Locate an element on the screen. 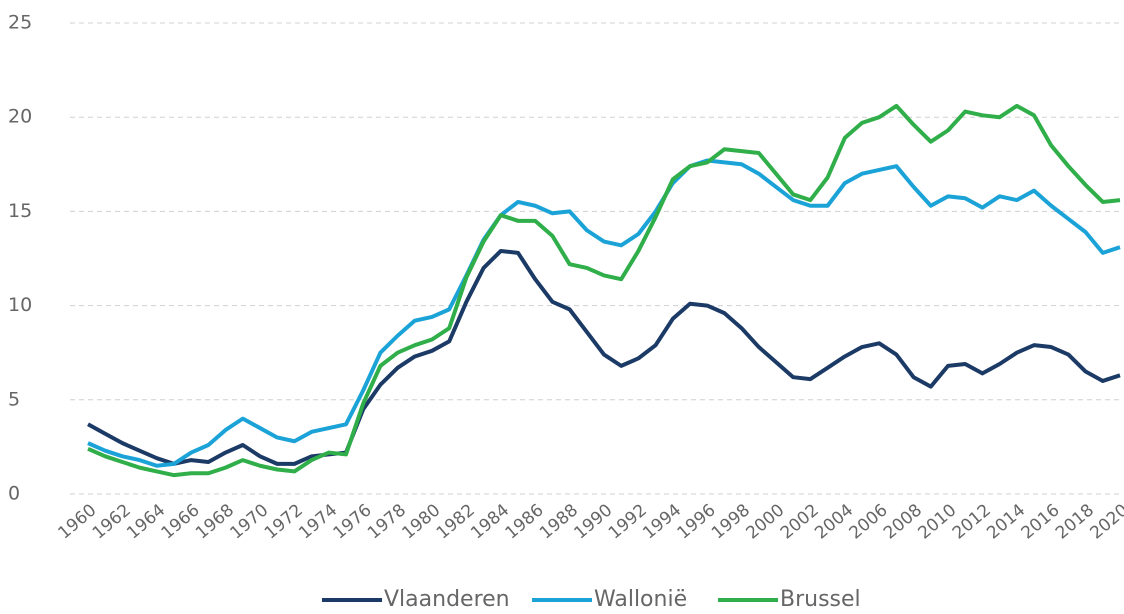 The width and height of the screenshot is (1124, 614). x-tick-label: 1990 is located at coordinates (593, 521).